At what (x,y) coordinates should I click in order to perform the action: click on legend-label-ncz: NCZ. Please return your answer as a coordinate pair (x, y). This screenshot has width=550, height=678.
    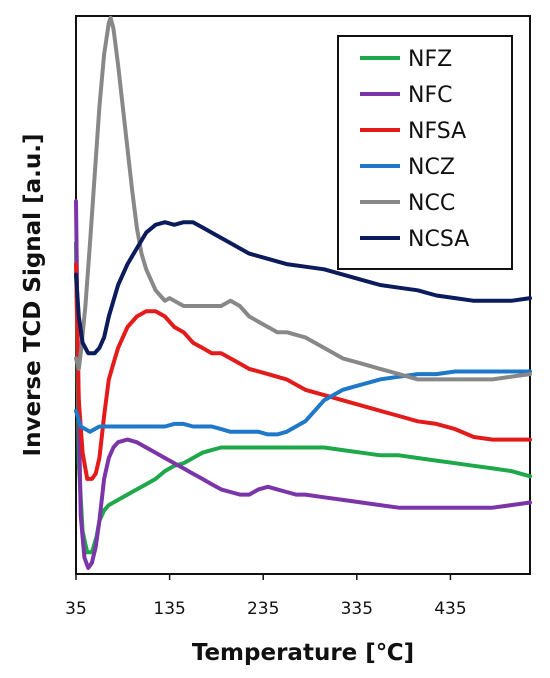
    Looking at the image, I should click on (431, 167).